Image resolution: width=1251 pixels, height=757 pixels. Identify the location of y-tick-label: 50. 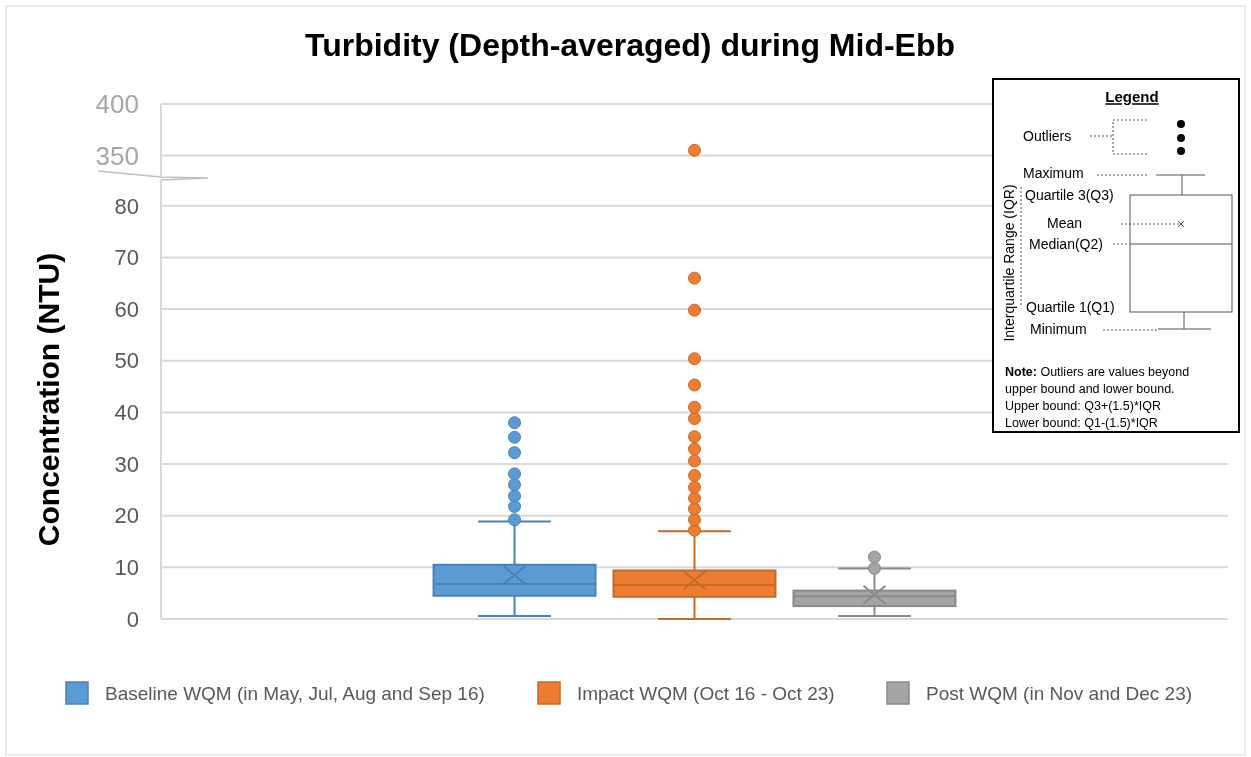
(126, 361).